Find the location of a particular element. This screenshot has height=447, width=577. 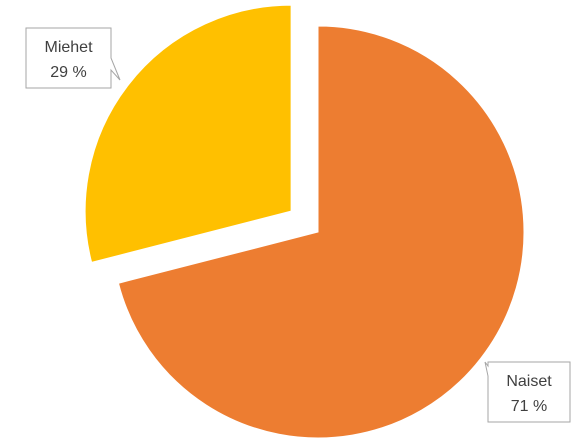

data-label-miehet: Miehet 29 % is located at coordinates (73, 58).